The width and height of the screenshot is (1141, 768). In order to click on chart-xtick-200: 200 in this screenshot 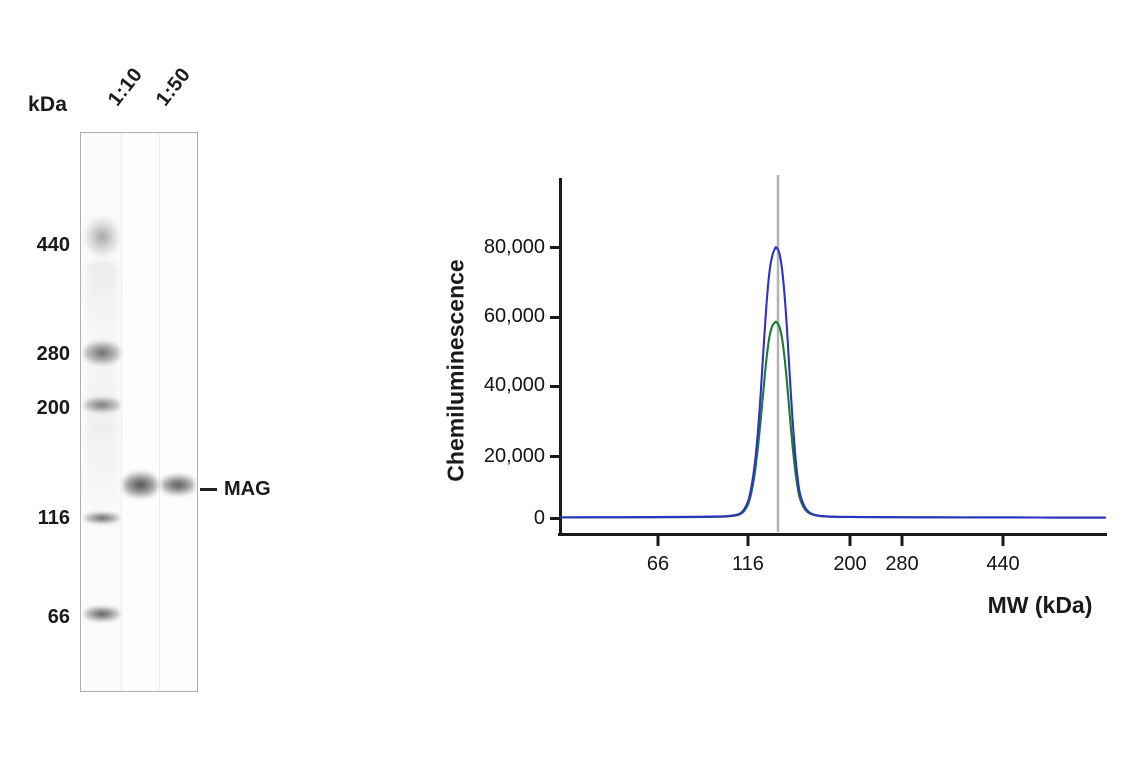, I will do `click(850, 564)`.